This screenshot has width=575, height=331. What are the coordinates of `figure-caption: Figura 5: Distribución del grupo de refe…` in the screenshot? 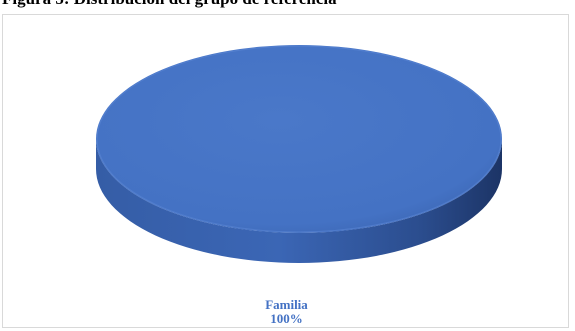 It's located at (287, 5).